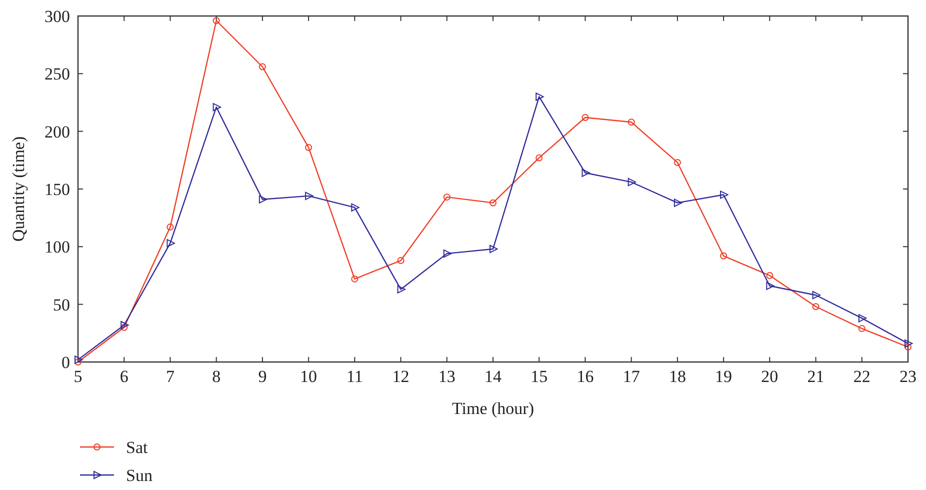  Describe the element at coordinates (769, 376) in the screenshot. I see `x-tick-label: 20` at that location.